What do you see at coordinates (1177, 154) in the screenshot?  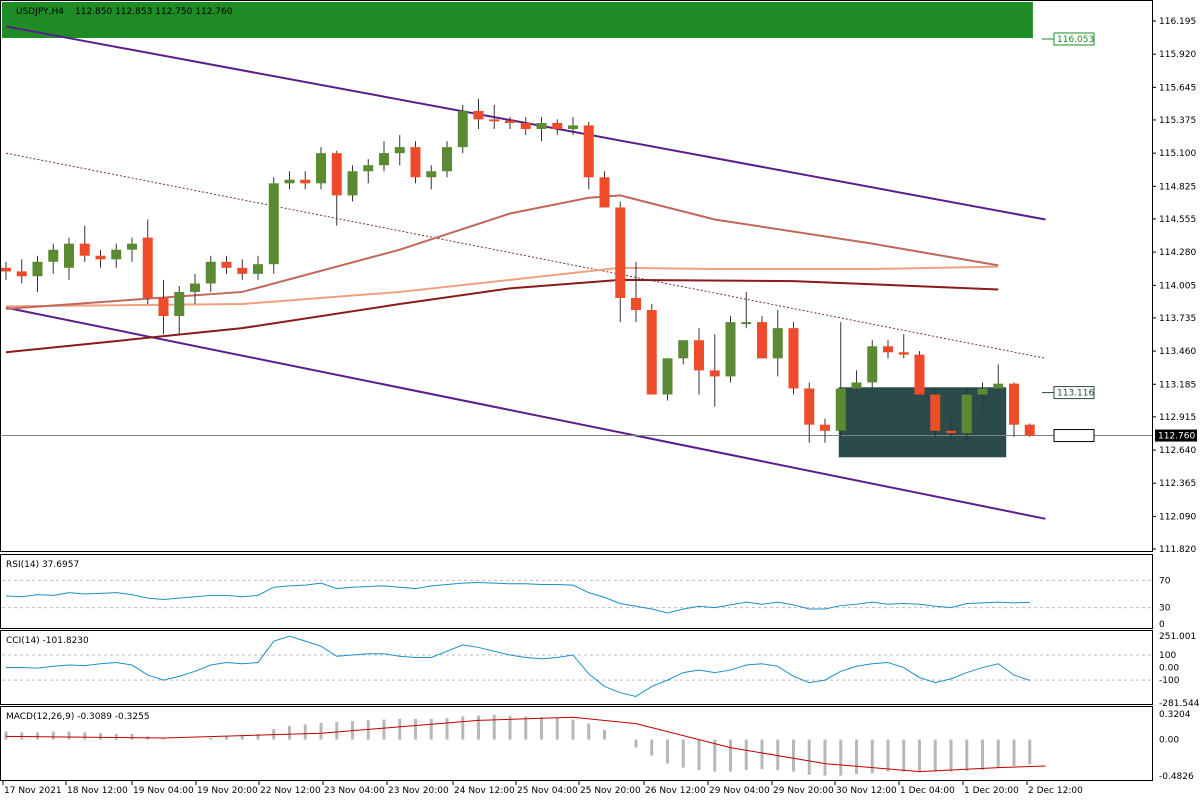 I see `price-tick-label: 115.100` at bounding box center [1177, 154].